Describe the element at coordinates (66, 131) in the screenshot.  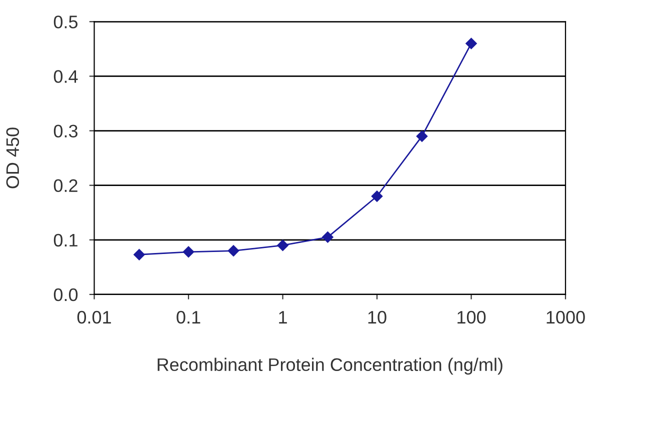
I see `y-tick-label: 0.3` at that location.